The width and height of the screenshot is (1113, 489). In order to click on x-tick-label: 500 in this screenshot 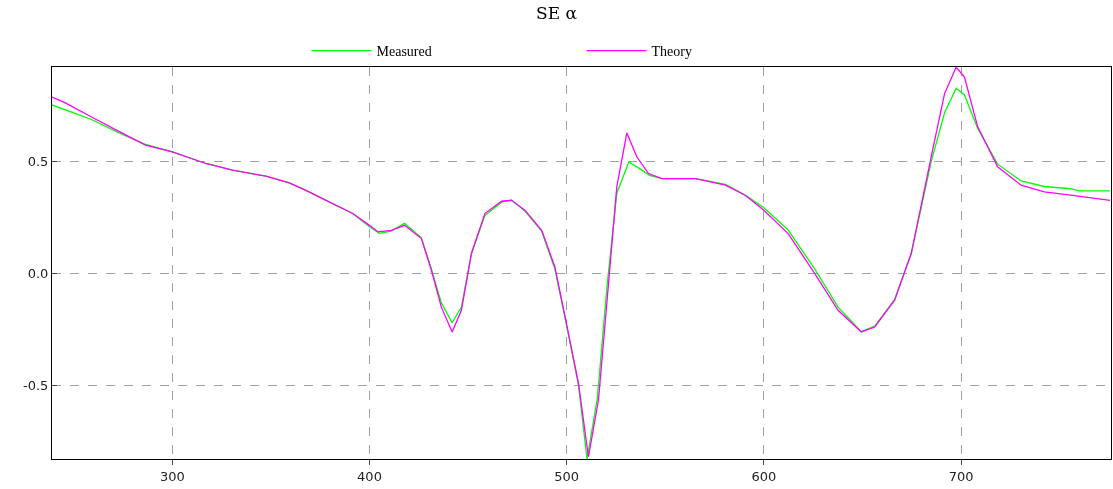, I will do `click(567, 476)`.